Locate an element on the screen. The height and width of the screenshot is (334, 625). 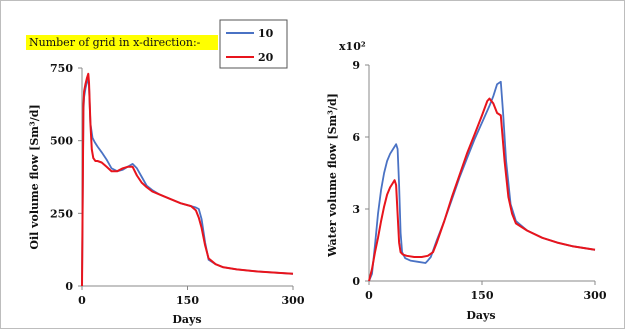
legend: 10 20 is located at coordinates (253, 44).